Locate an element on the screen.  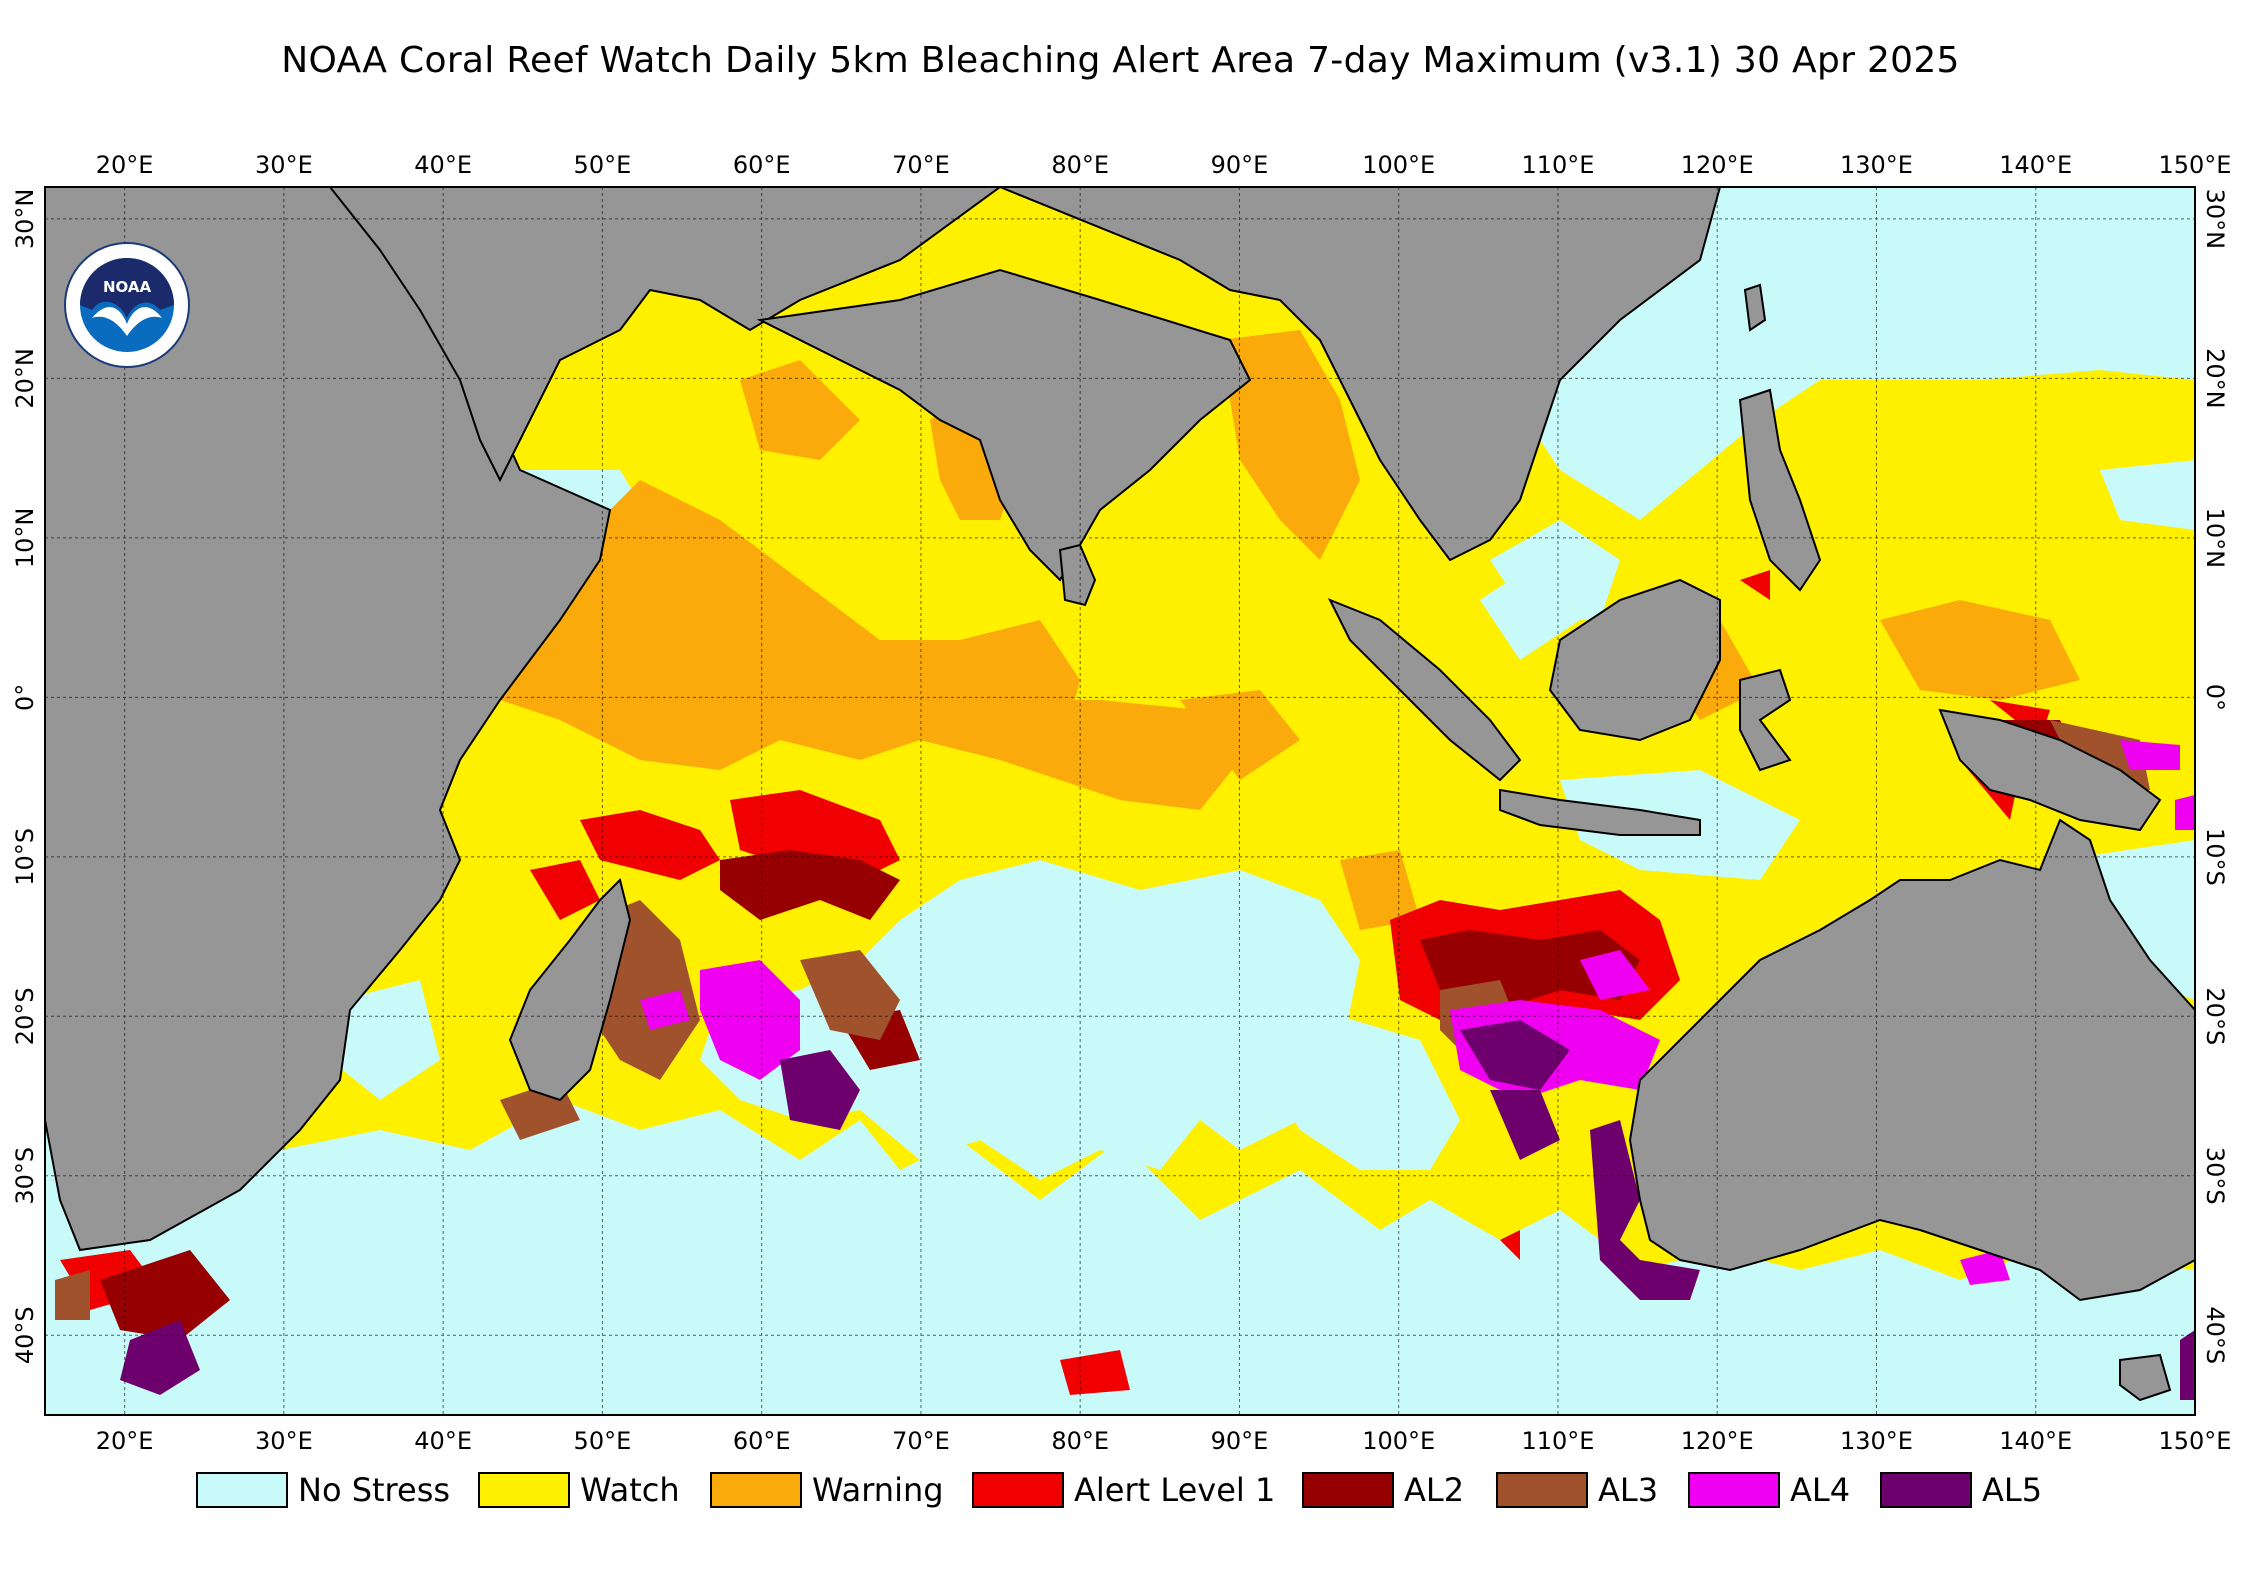
lon-tick-bottom: 30°E is located at coordinates (284, 1441).